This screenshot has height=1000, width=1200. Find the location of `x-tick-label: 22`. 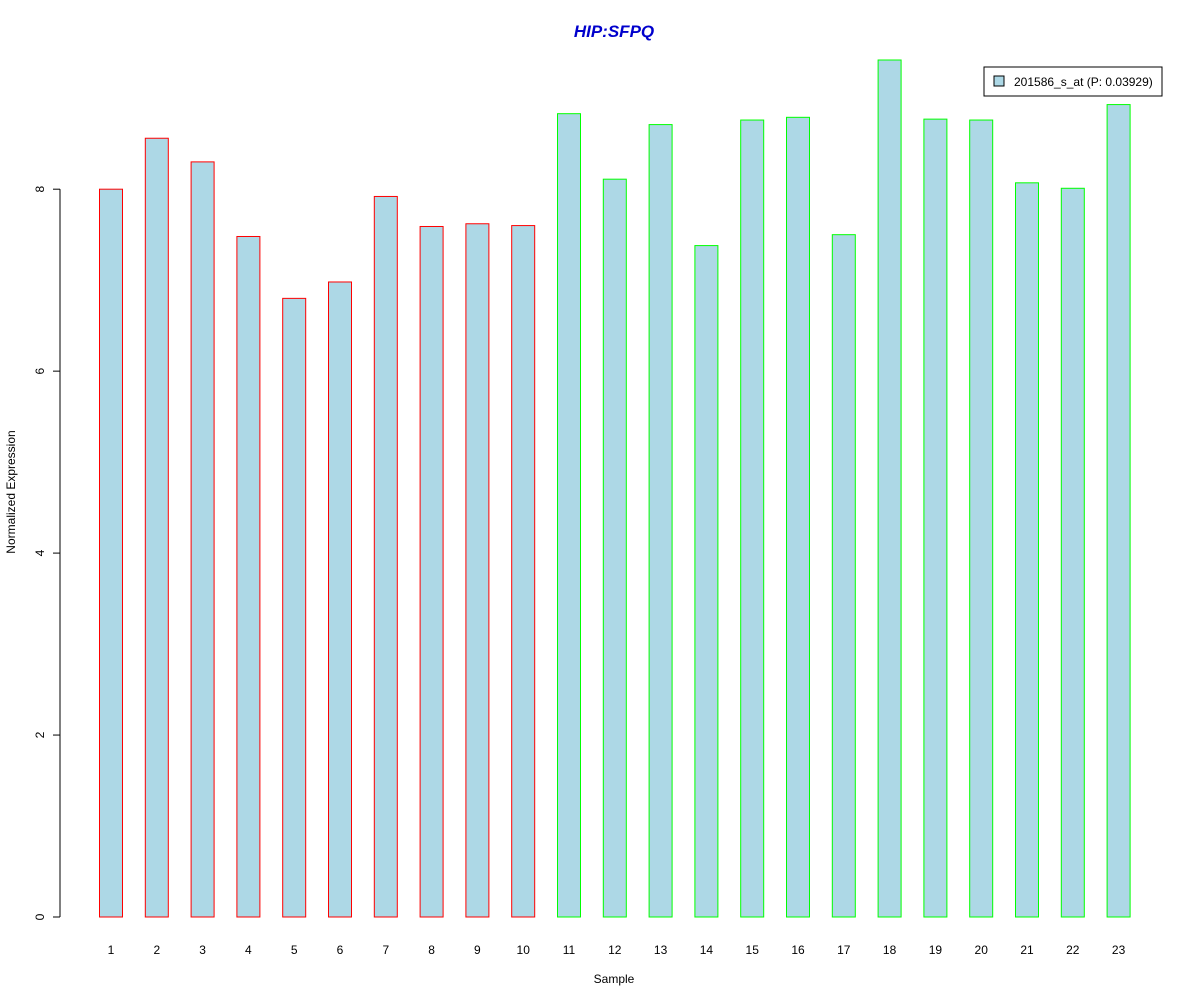

x-tick-label: 22 is located at coordinates (1073, 950).